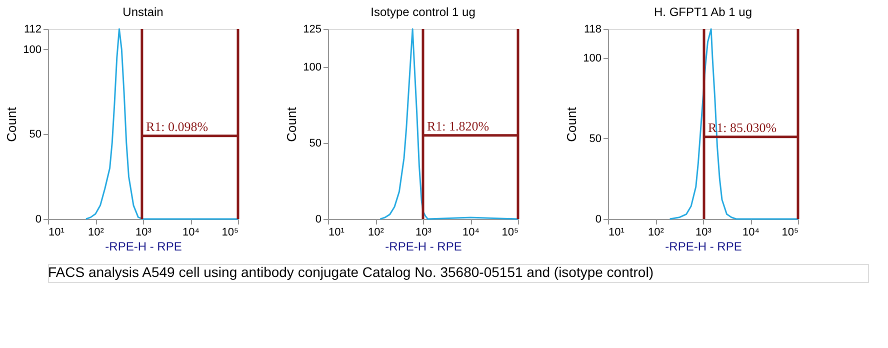  What do you see at coordinates (33, 30) in the screenshot?
I see `y-tick-label: 112` at bounding box center [33, 30].